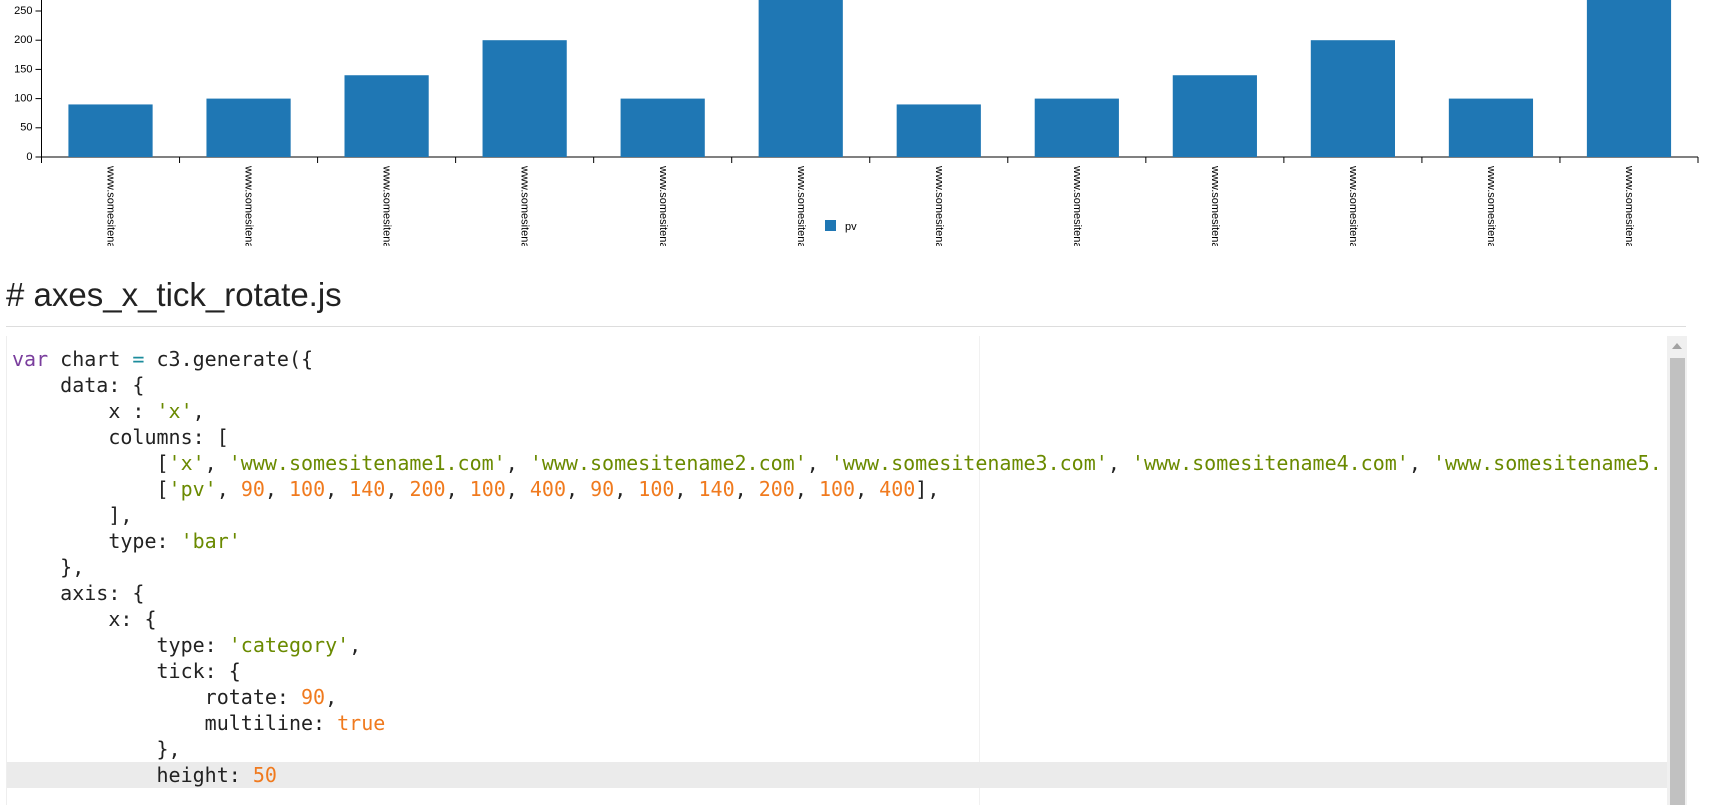  I want to click on x-tick-label: www.somesitename7.com, so click(939, 212).